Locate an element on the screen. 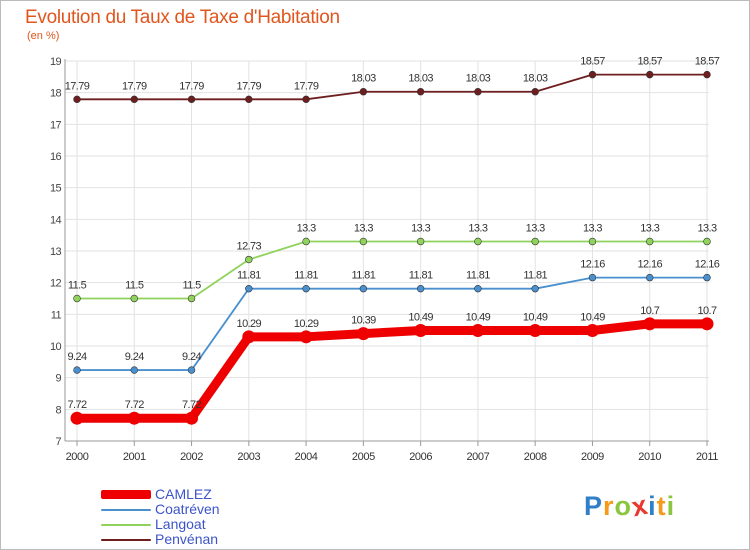  x-tick-label: 2010 is located at coordinates (649, 457).